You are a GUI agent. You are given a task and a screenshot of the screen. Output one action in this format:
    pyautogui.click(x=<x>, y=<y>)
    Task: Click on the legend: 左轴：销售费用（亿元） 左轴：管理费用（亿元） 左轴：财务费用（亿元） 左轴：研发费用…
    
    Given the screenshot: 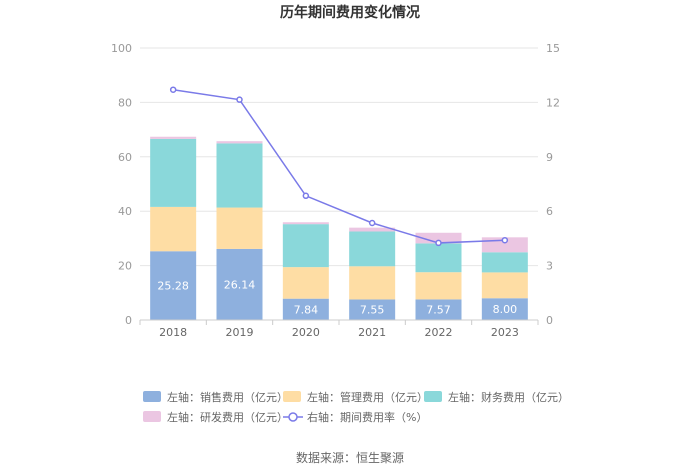 What is the action you would take?
    pyautogui.click(x=356, y=407)
    